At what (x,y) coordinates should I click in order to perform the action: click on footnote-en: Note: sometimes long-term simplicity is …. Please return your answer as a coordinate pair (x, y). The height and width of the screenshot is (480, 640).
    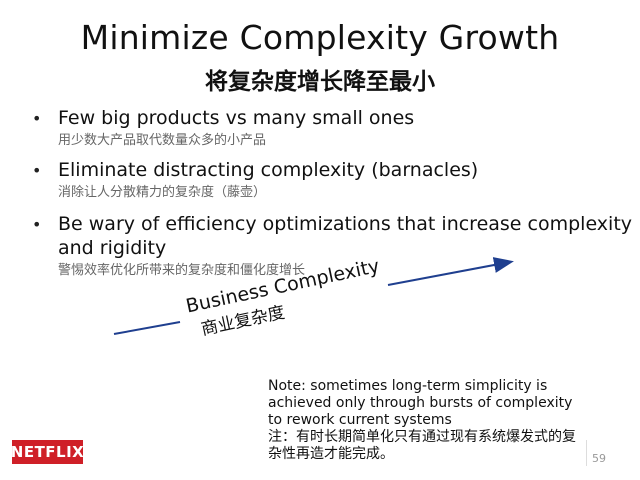
    Looking at the image, I should click on (420, 403).